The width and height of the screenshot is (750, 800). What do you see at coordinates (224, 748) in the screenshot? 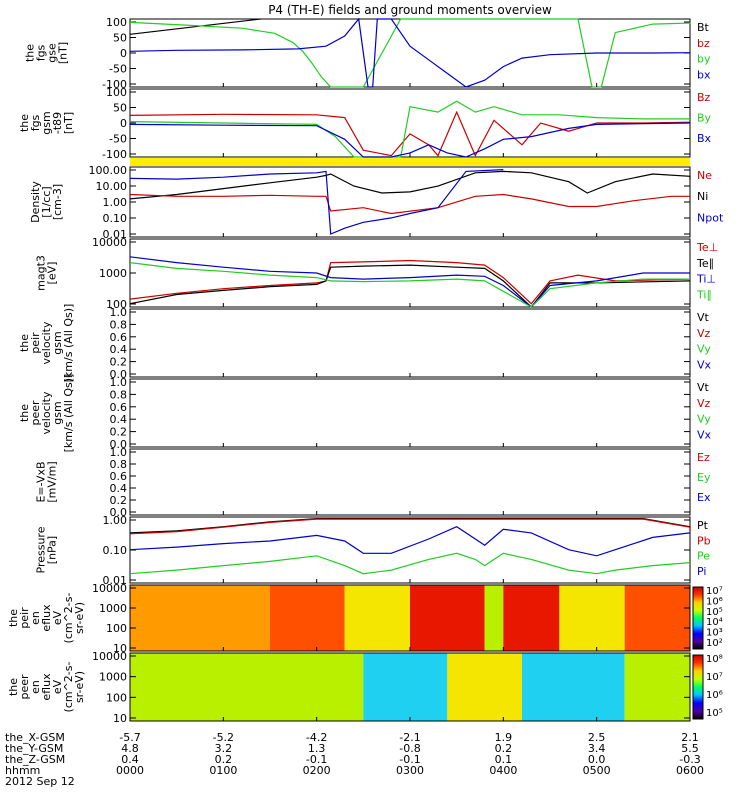
I see `x-row-value: 3.2` at bounding box center [224, 748].